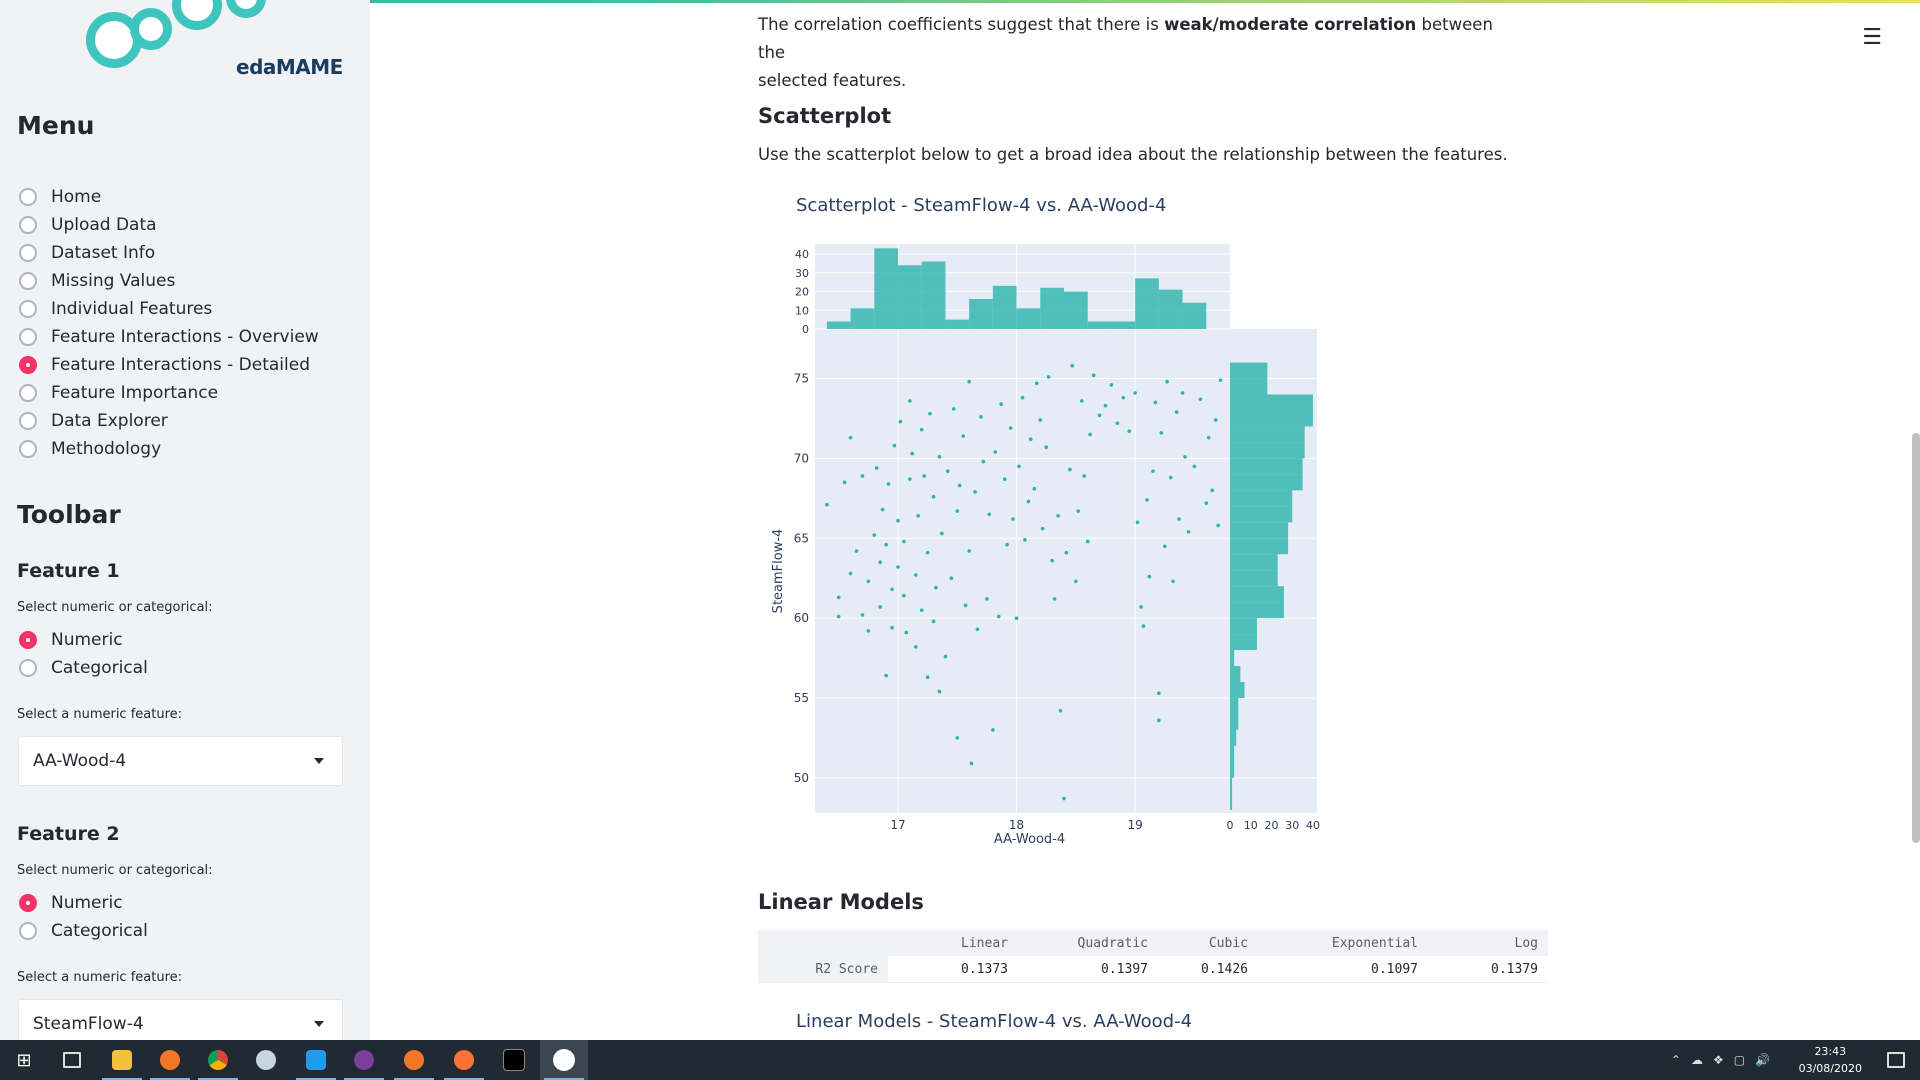  What do you see at coordinates (266, 1060) in the screenshot?
I see `steam-icon` at bounding box center [266, 1060].